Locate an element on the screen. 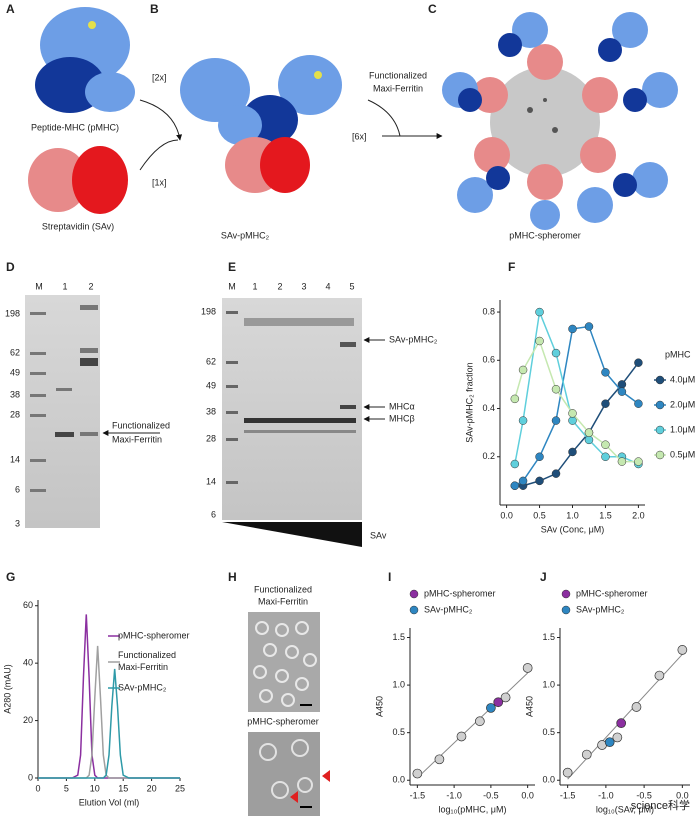 This screenshot has width=700, height=819. y-tick-label: 0.5 is located at coordinates (398, 732).